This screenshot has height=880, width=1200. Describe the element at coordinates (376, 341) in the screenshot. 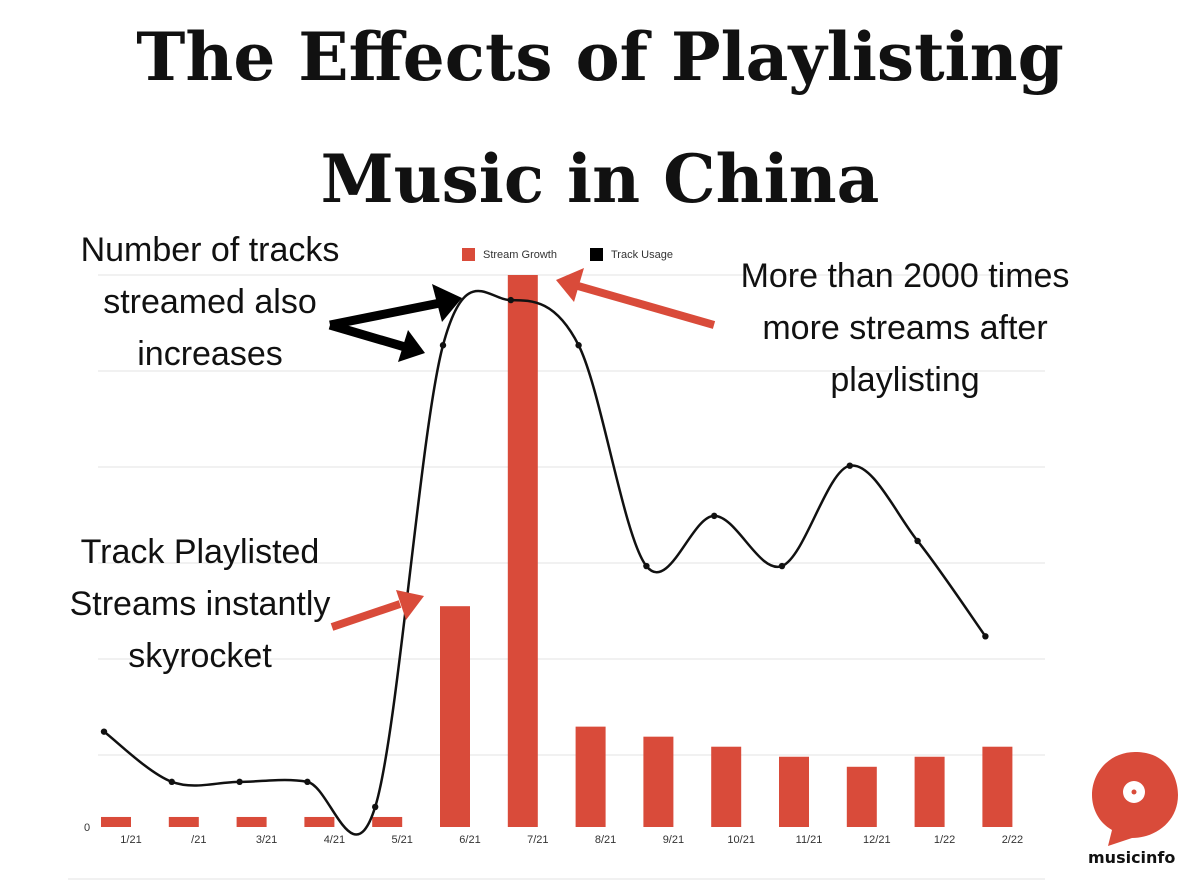

I see `arrow-tracks-lower` at that location.